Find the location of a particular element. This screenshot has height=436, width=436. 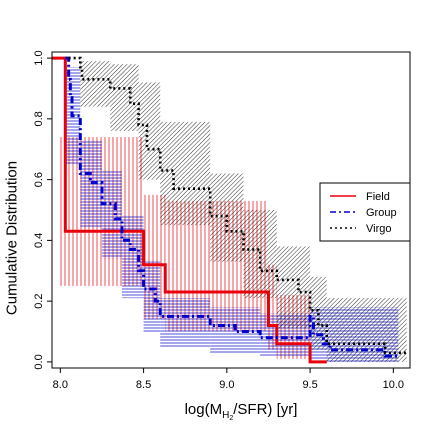

x-axis-title-sub: H is located at coordinates (225, 415).